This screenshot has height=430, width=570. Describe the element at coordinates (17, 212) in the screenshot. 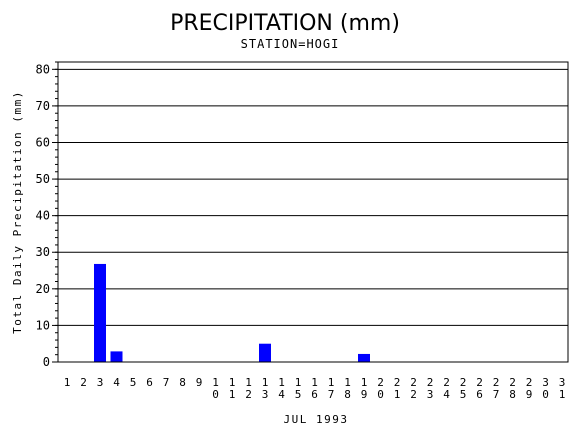

I see `y-axis-label: Total Daily Precipitation (mm)` at that location.